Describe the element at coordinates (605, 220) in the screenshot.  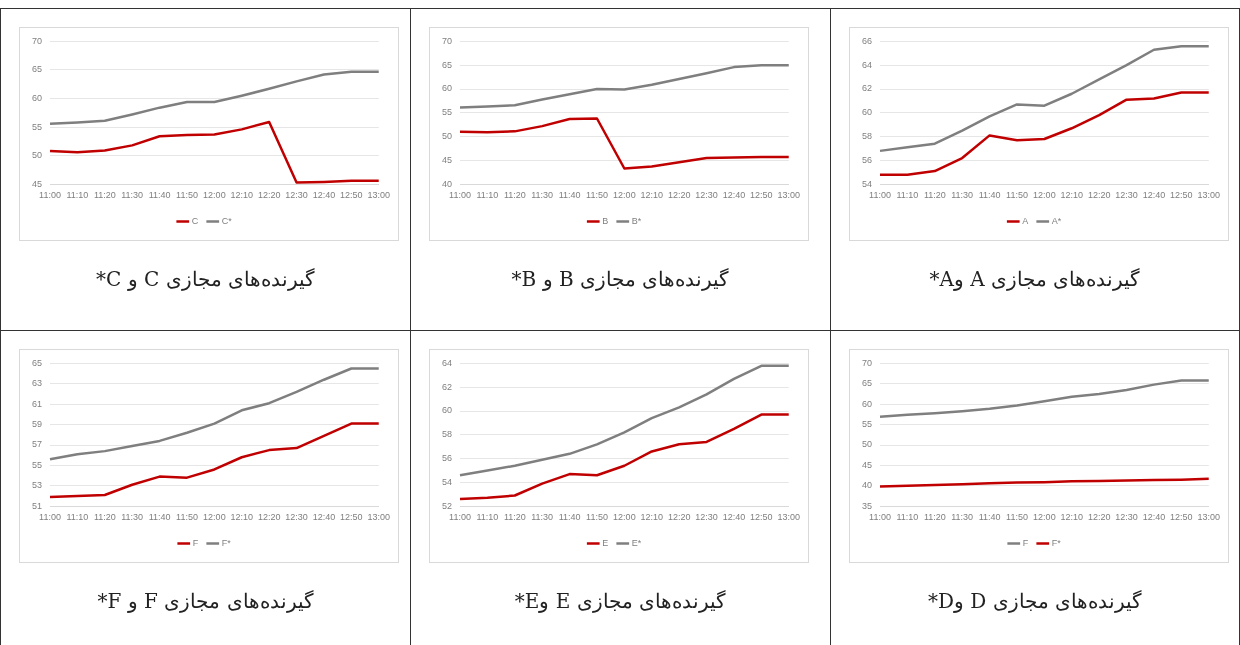
I see `legend-label: B` at that location.